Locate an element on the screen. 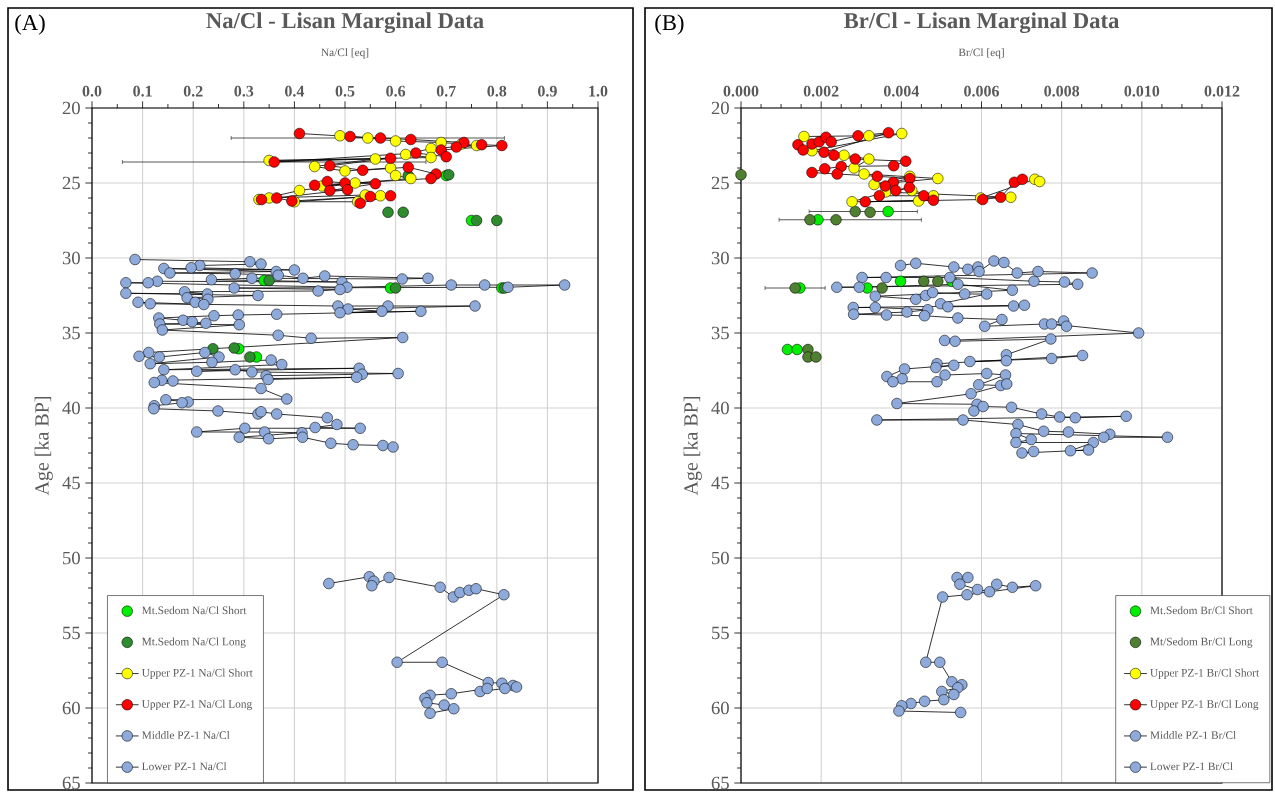 The height and width of the screenshot is (792, 1275). legend-label: Upper PZ-1 Na/Cl Short is located at coordinates (197, 673).